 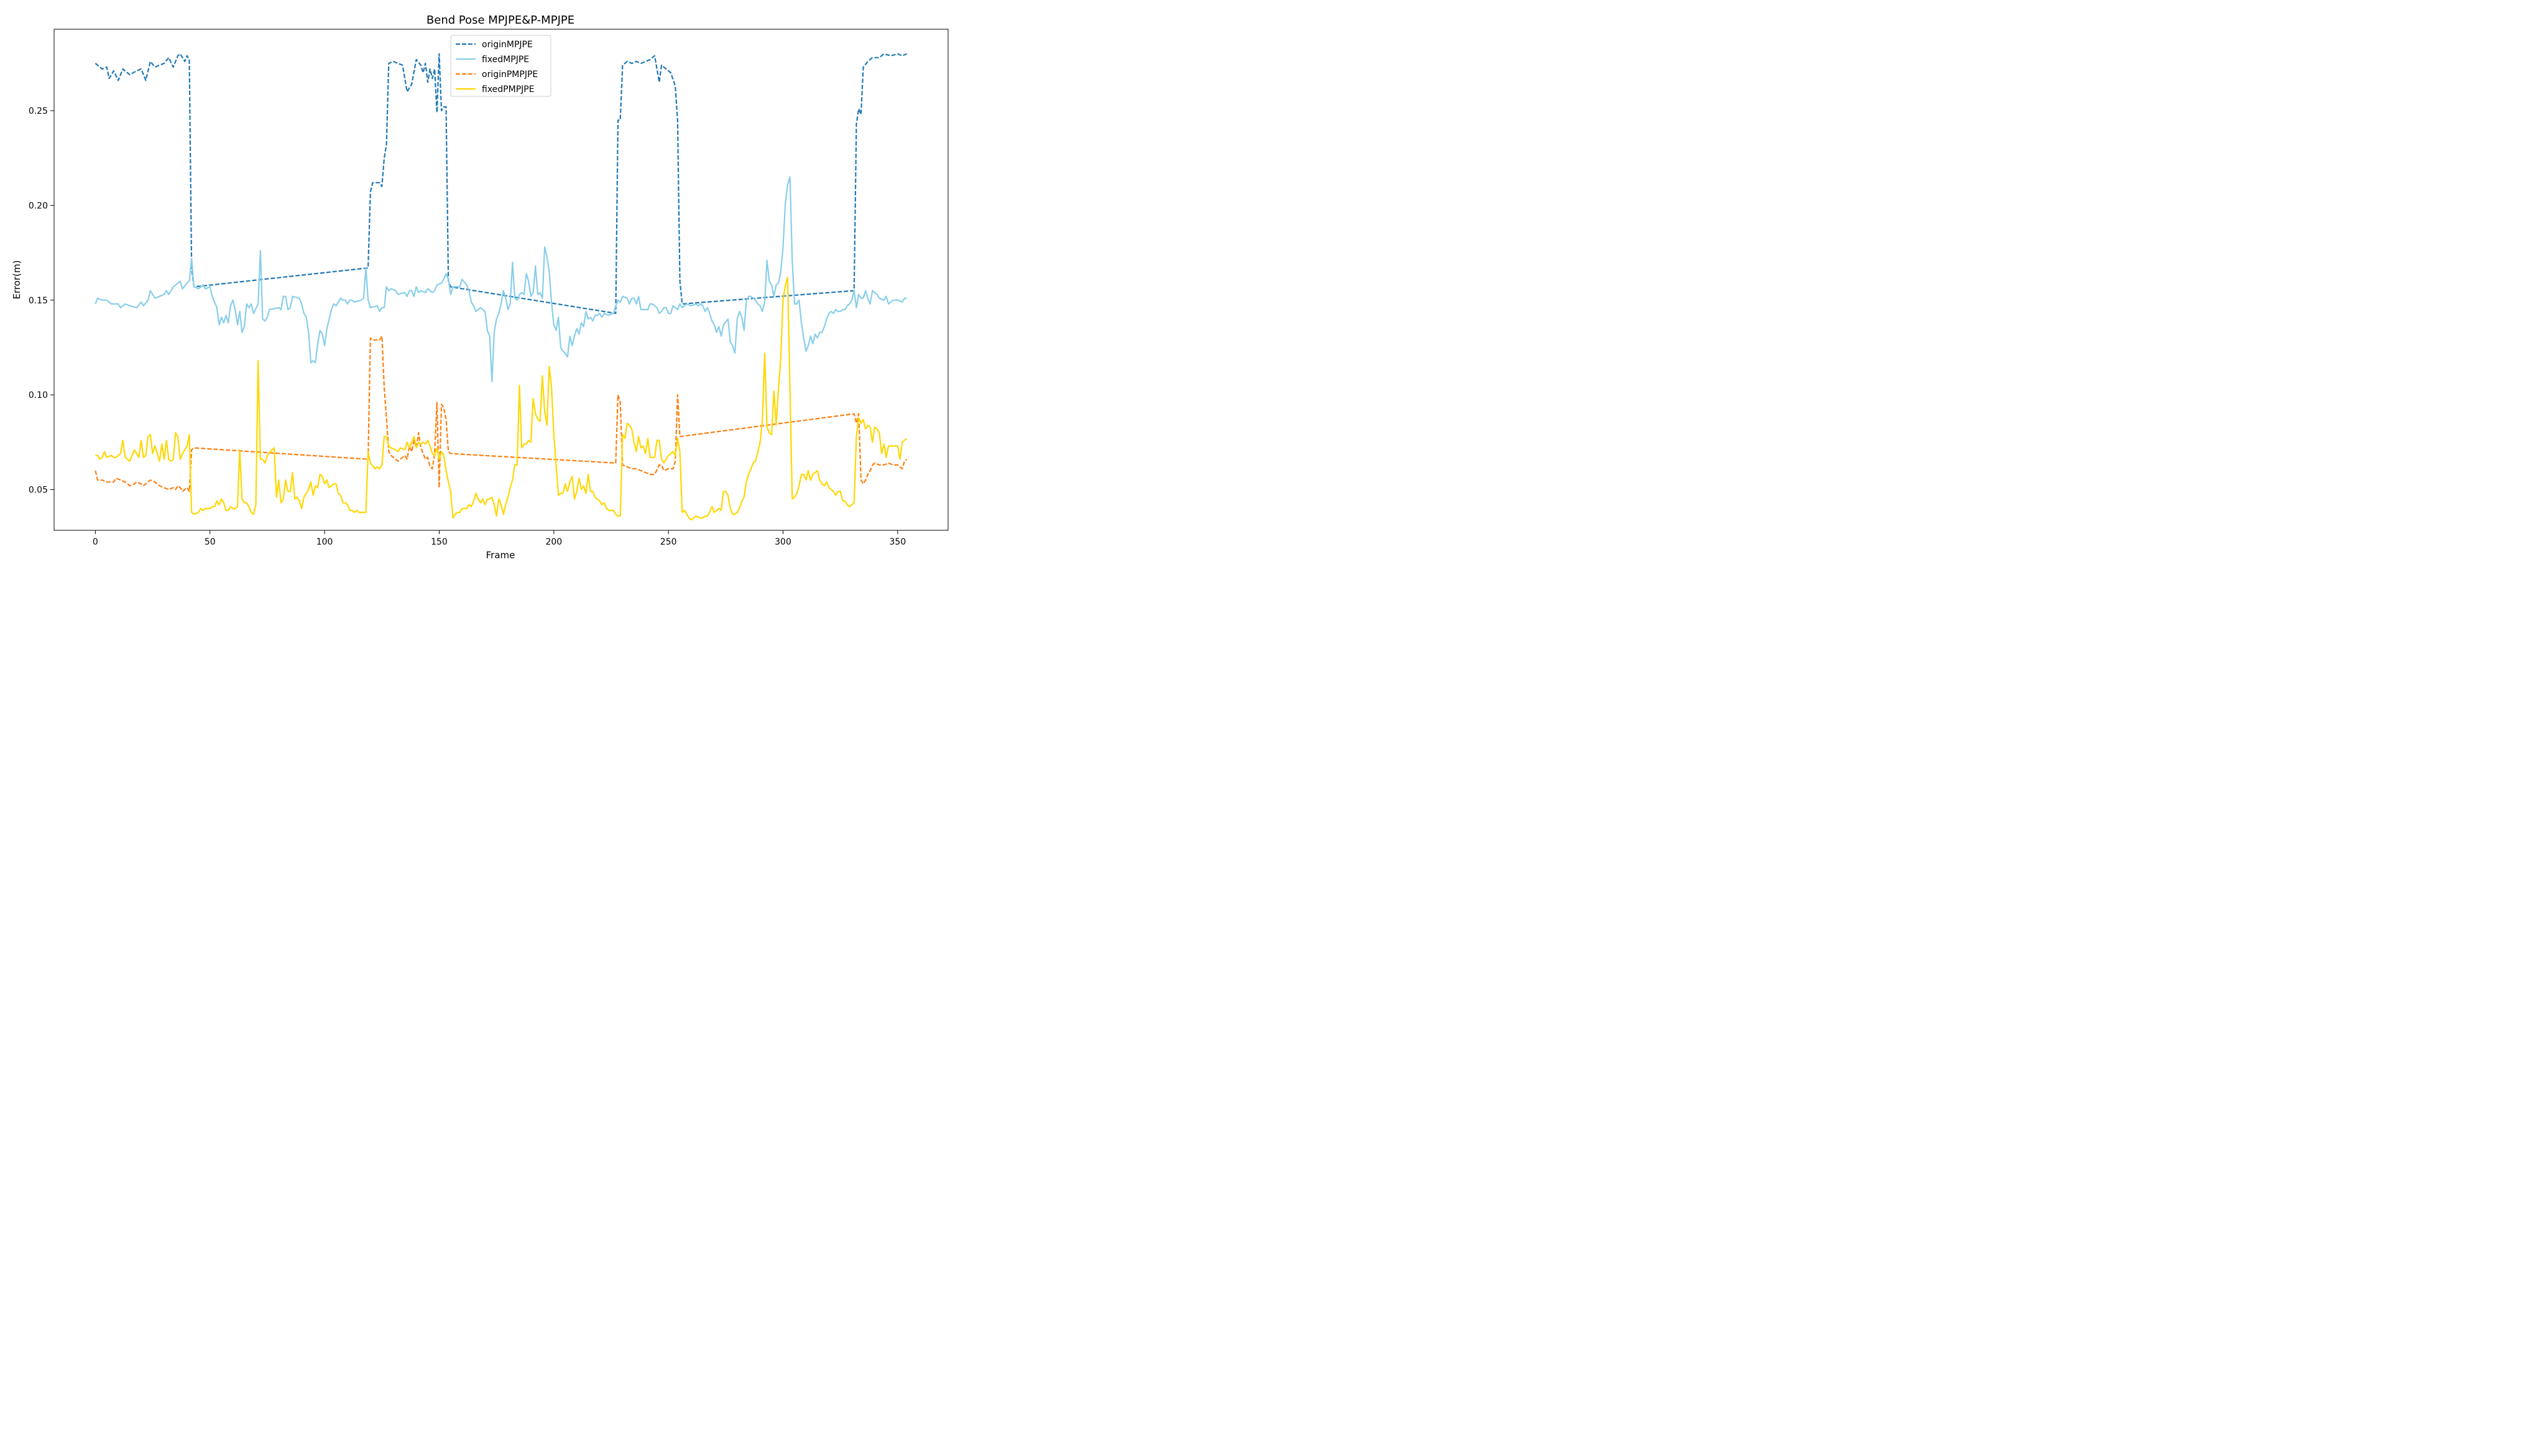 What do you see at coordinates (210, 542) in the screenshot?
I see `x-tick-label: 50` at bounding box center [210, 542].